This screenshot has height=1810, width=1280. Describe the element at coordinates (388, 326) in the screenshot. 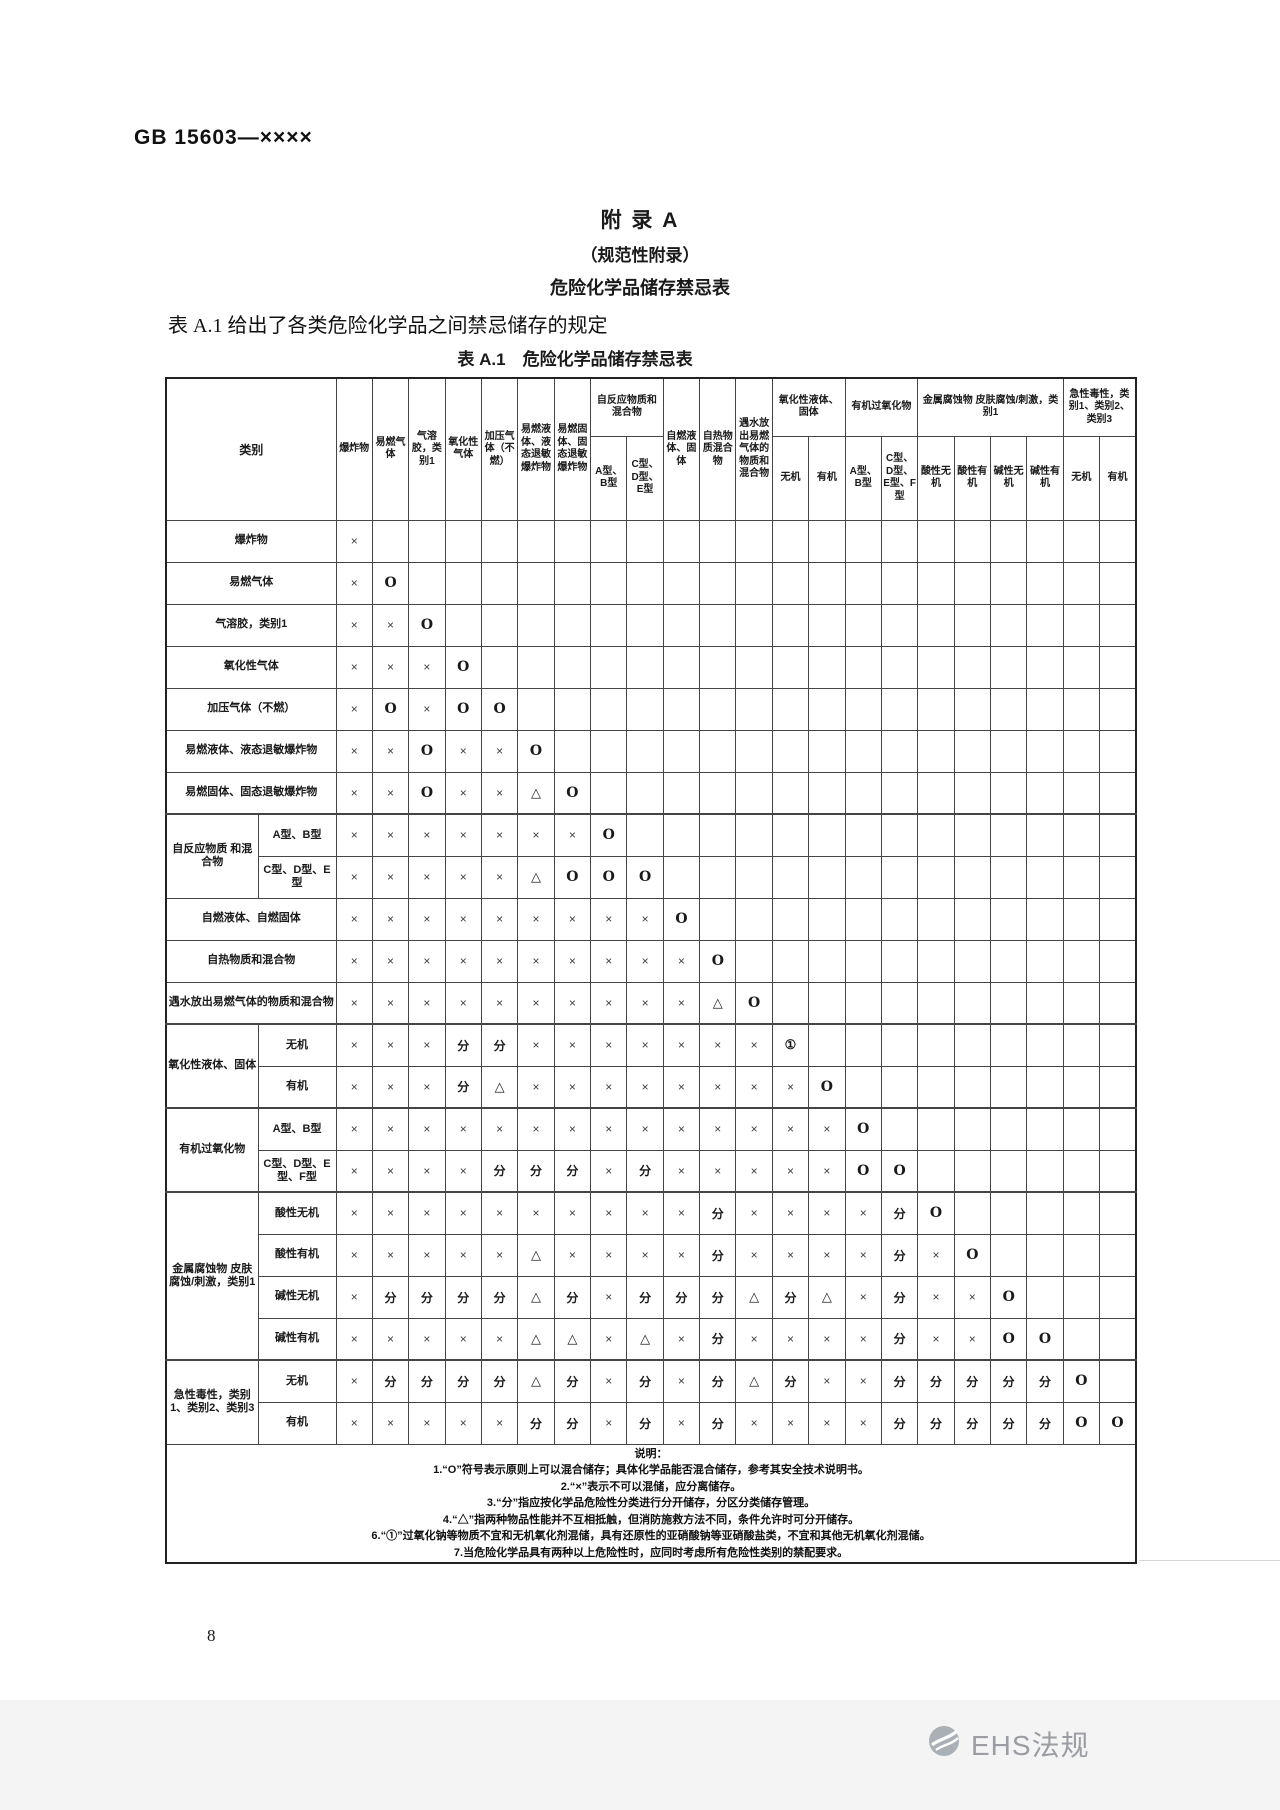

I see `intro-text: 表 A.1 给出了各类危险化学品之间禁忌储存的规定` at that location.